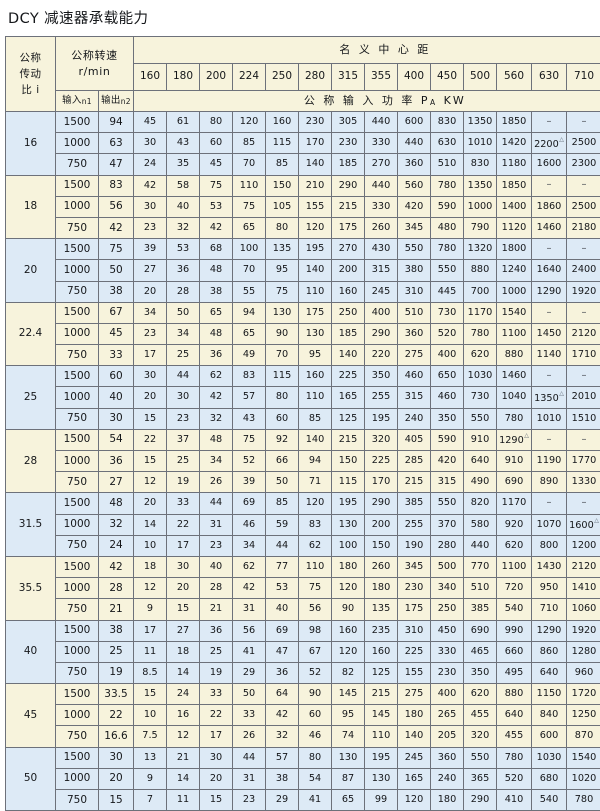 The height and width of the screenshot is (811, 600). What do you see at coordinates (216, 397) in the screenshot?
I see `power-cell: 42` at bounding box center [216, 397].